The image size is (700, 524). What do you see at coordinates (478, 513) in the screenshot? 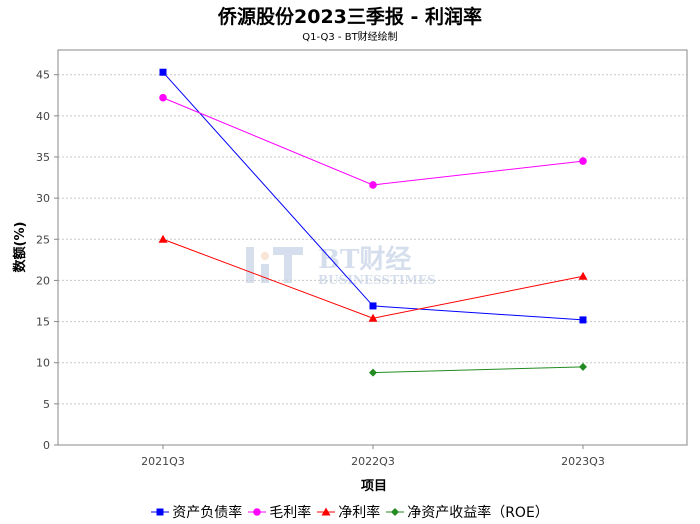
I see `legend-label: 净资产收益率（ROE）` at bounding box center [478, 513].